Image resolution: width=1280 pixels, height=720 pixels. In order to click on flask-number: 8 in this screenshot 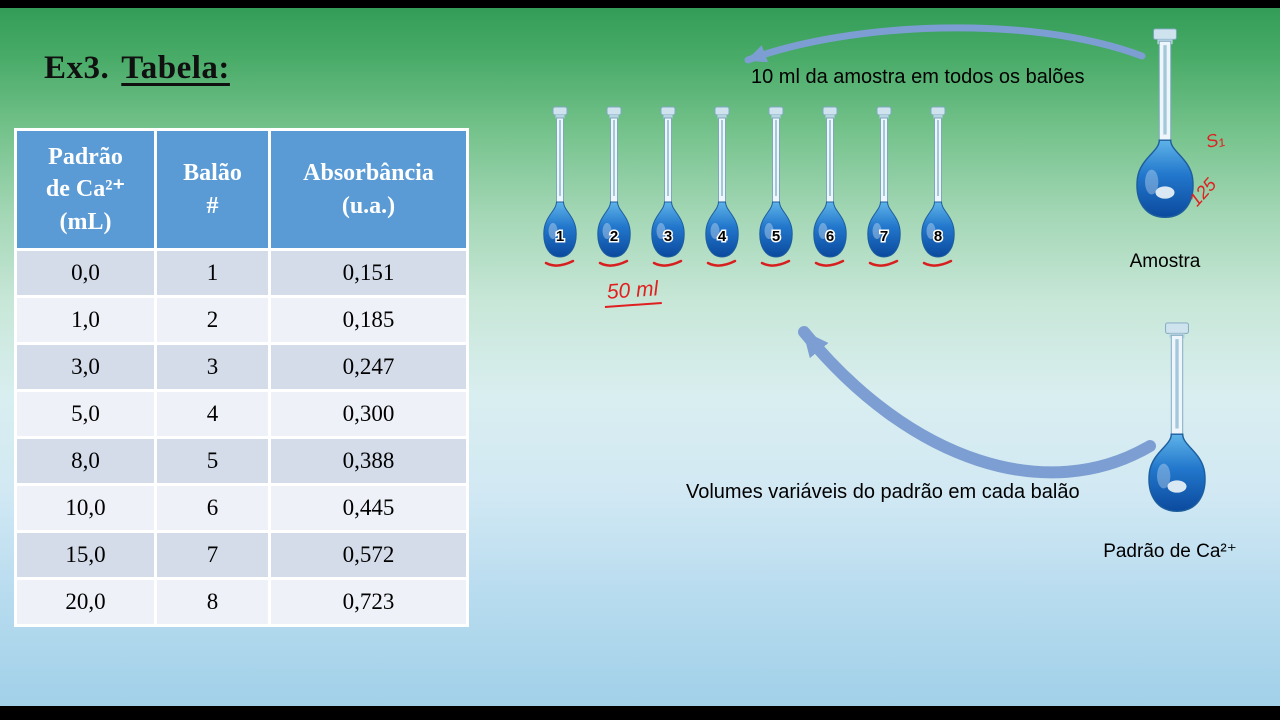, I will do `click(938, 236)`.